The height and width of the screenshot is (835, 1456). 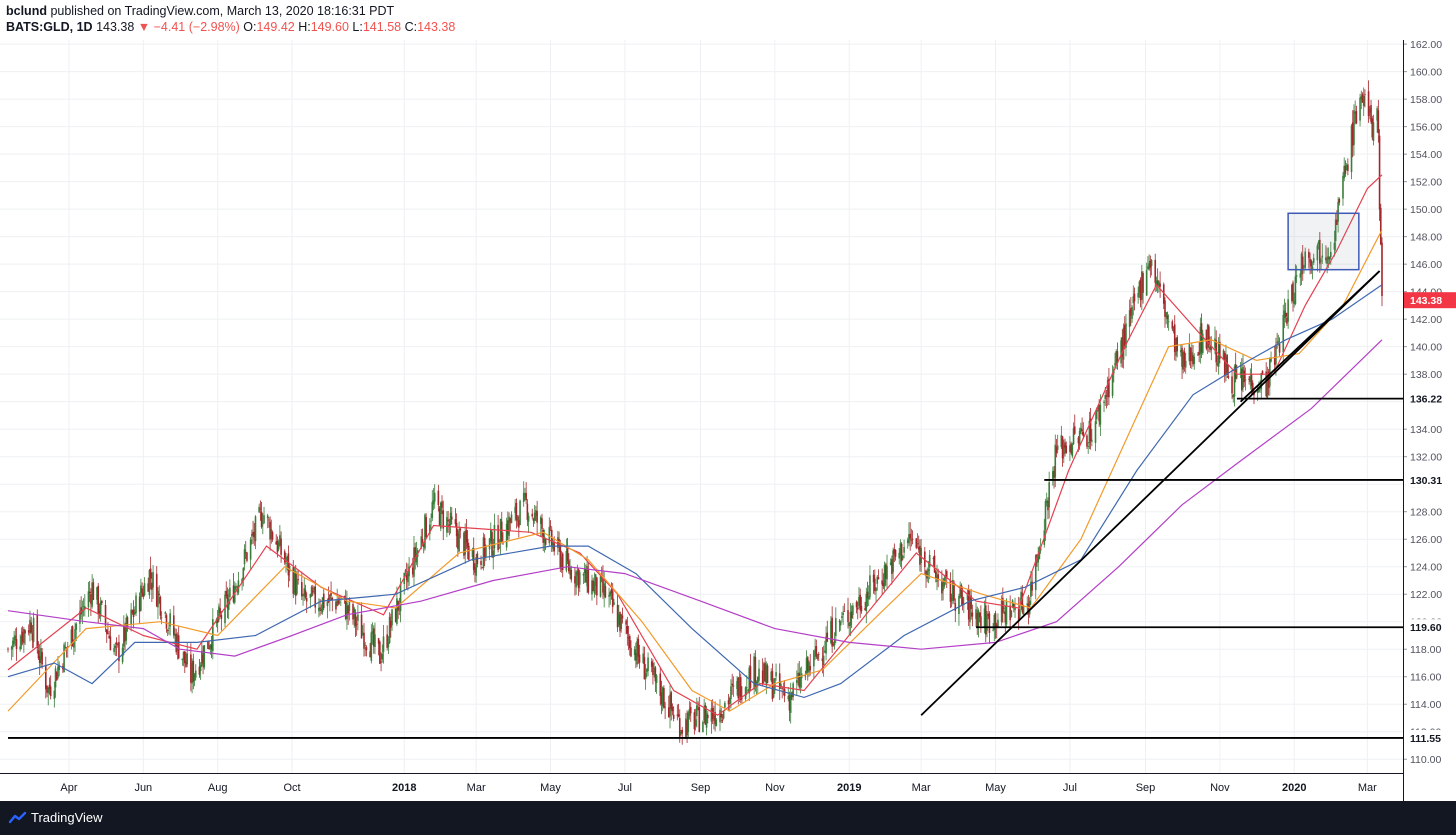 What do you see at coordinates (1426, 301) in the screenshot?
I see `last-price-badge-label: 143.38` at bounding box center [1426, 301].